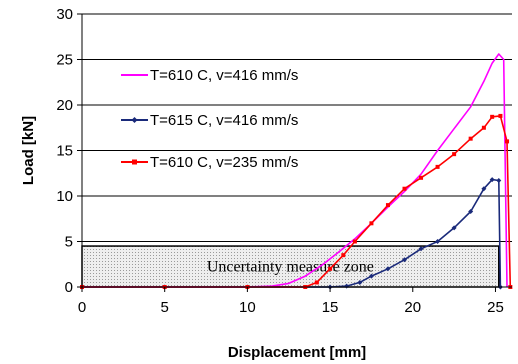 This screenshot has height=364, width=518. What do you see at coordinates (297, 352) in the screenshot?
I see `x-axis-title: Displacement [mm]` at bounding box center [297, 352].